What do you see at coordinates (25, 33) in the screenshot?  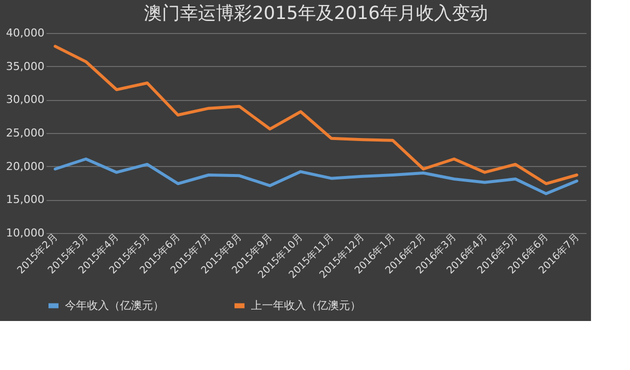 I see `y-tick-label: 40,000` at bounding box center [25, 33].